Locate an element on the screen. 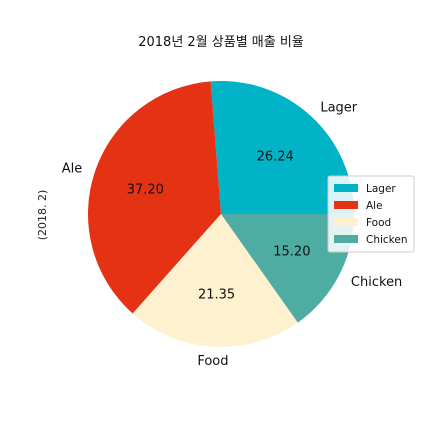  legend-label-food: Food is located at coordinates (378, 223).